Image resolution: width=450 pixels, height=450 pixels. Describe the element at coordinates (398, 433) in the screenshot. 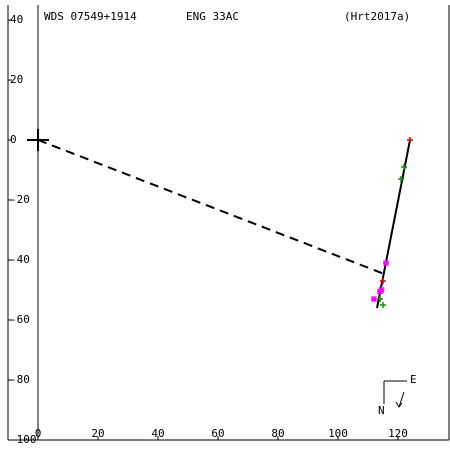

I see `x-tick-label: 120` at that location.